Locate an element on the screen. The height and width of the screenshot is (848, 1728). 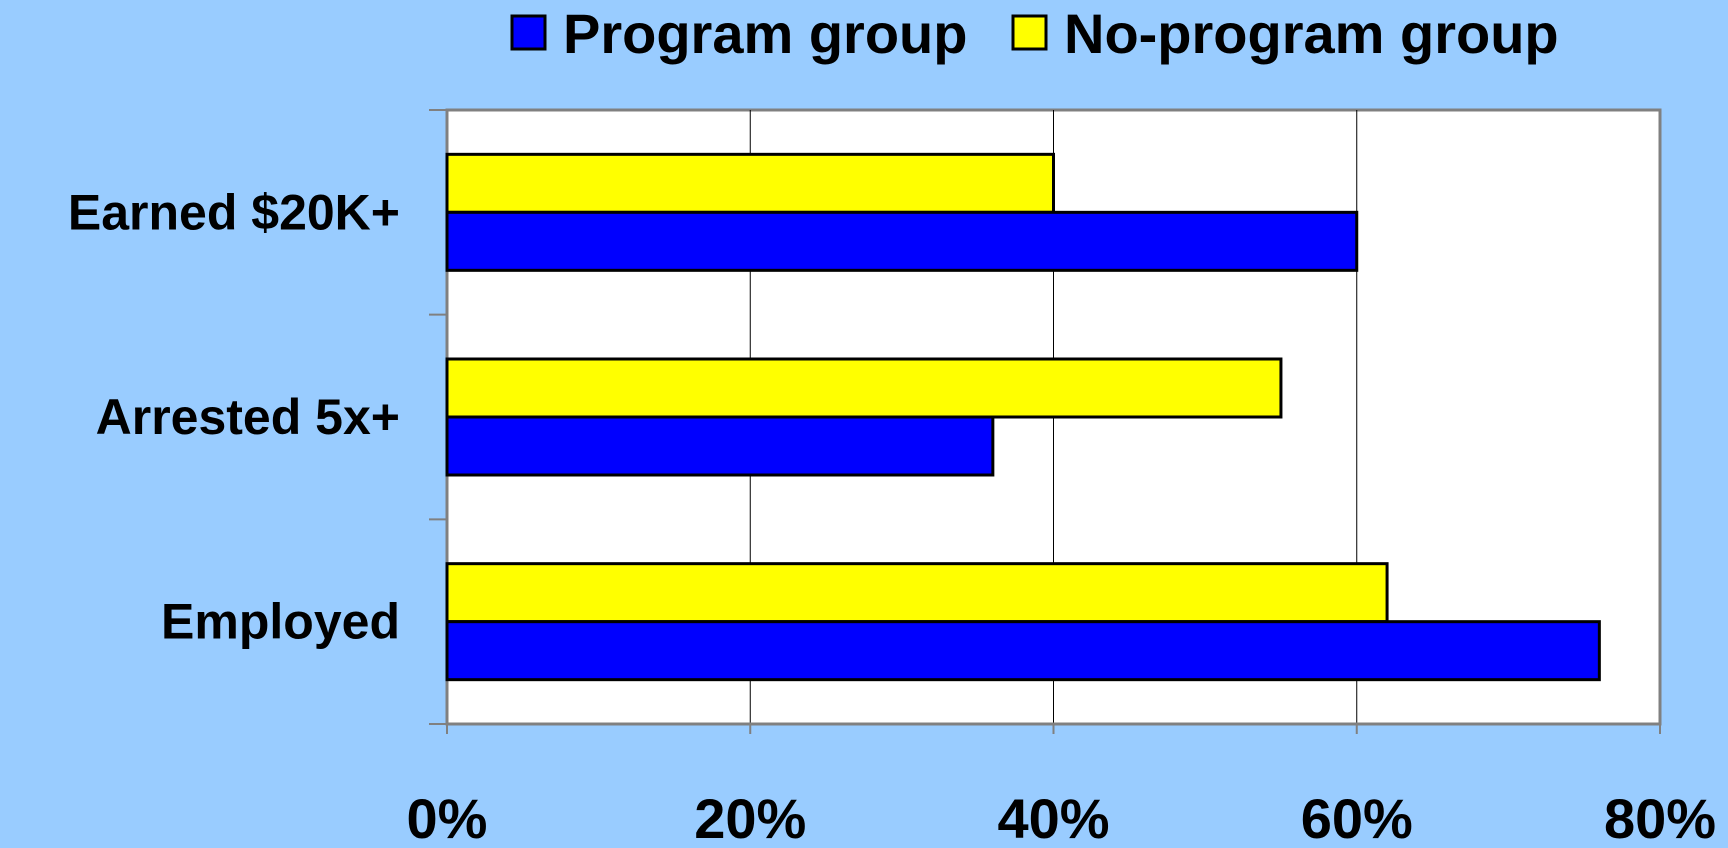
x-tick-label: 80% is located at coordinates (1660, 815).